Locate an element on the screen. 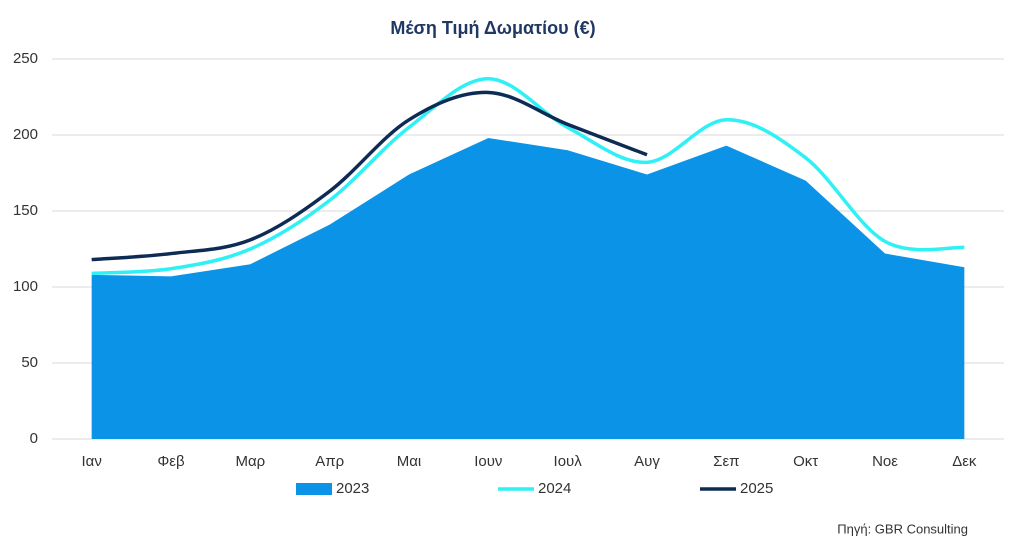  x-tick-label: Μαρ is located at coordinates (250, 461).